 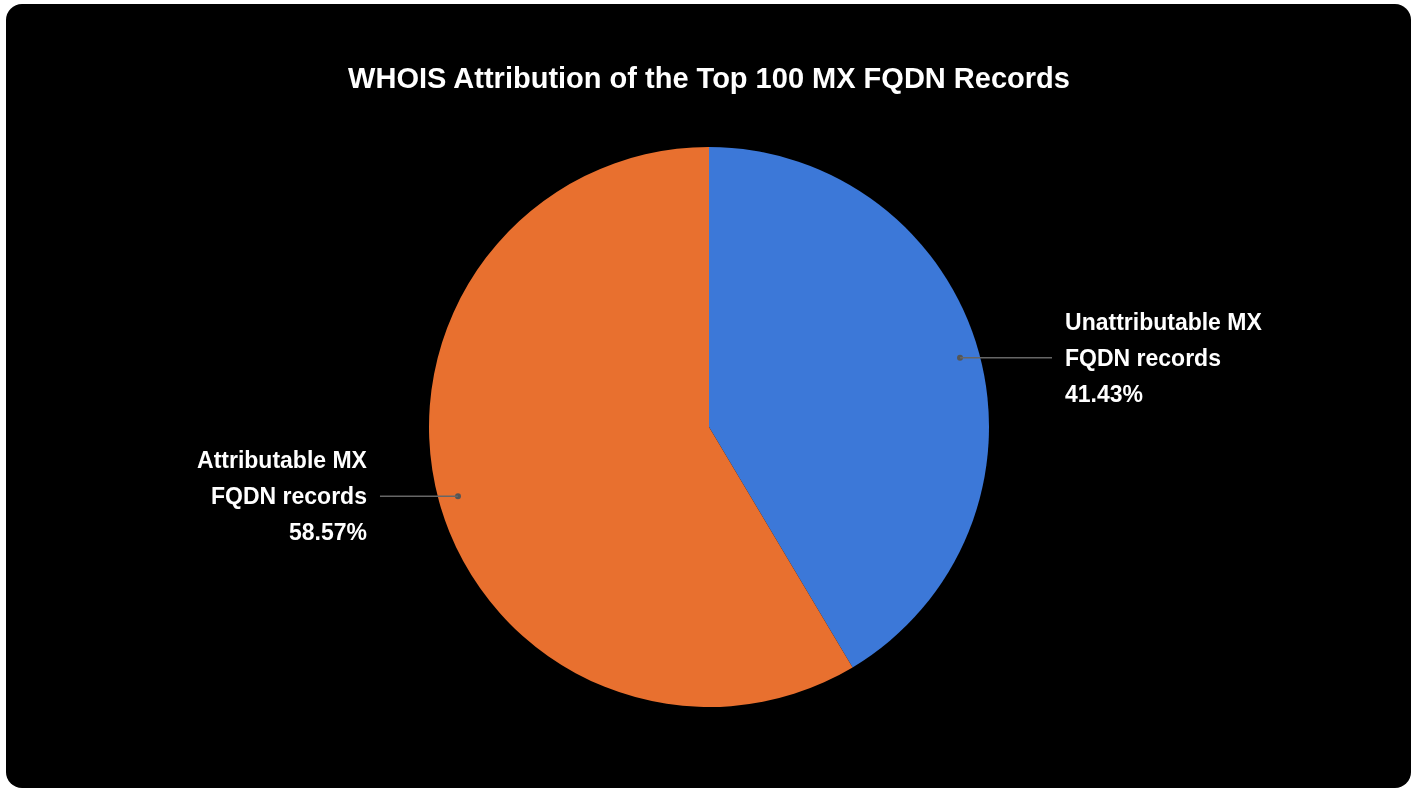 What do you see at coordinates (282, 478) in the screenshot?
I see `slice-label: Attributable MX FQDN records` at bounding box center [282, 478].